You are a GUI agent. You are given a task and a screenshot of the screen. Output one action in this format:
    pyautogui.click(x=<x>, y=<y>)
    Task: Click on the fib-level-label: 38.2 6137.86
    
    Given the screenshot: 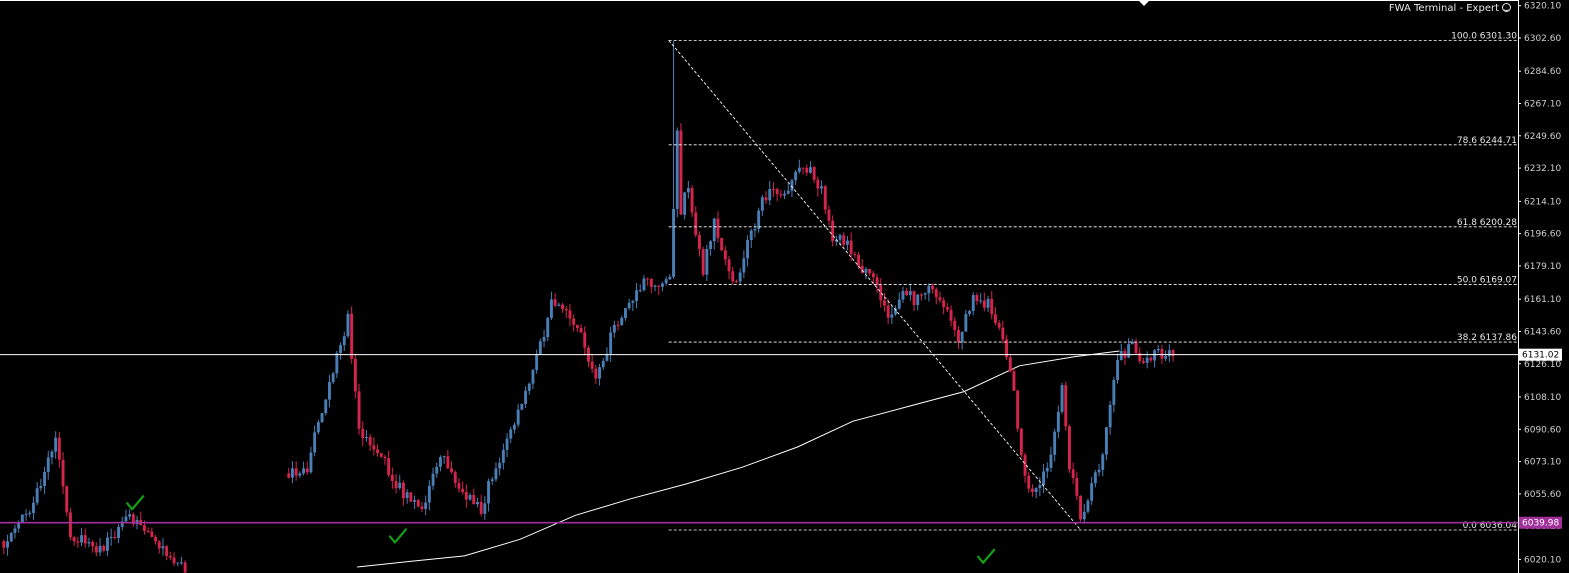 What is the action you would take?
    pyautogui.click(x=1487, y=338)
    